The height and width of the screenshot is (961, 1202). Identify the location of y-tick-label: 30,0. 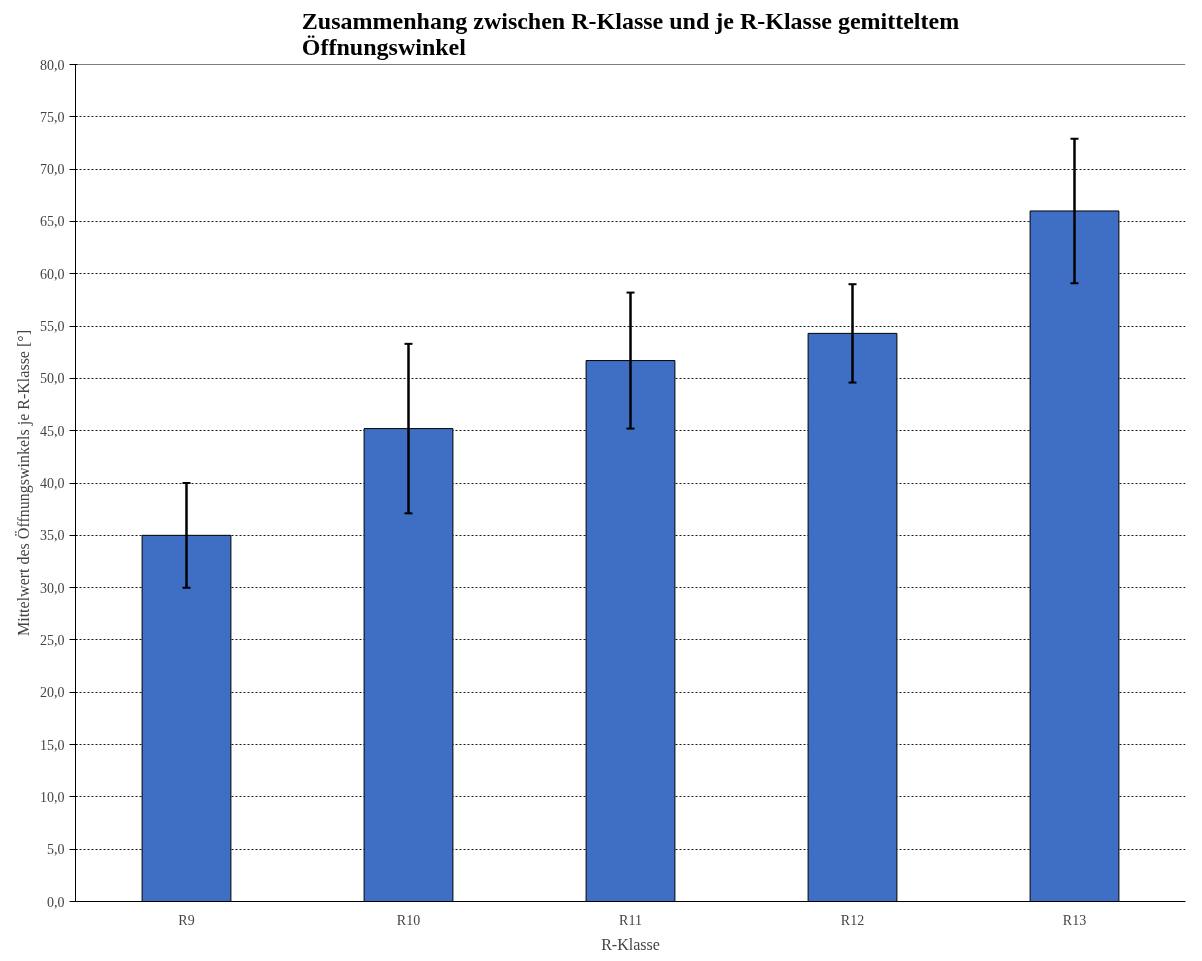
(52, 588).